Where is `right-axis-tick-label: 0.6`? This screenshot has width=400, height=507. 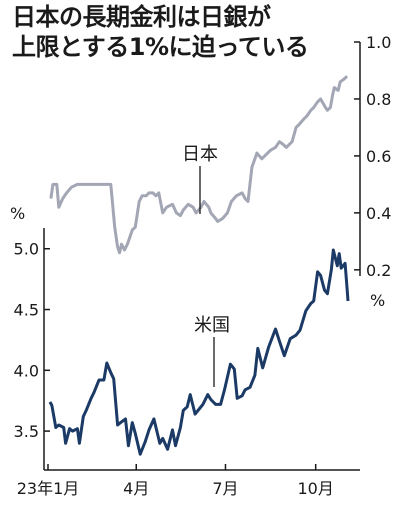 right-axis-tick-label: 0.6 is located at coordinates (378, 156).